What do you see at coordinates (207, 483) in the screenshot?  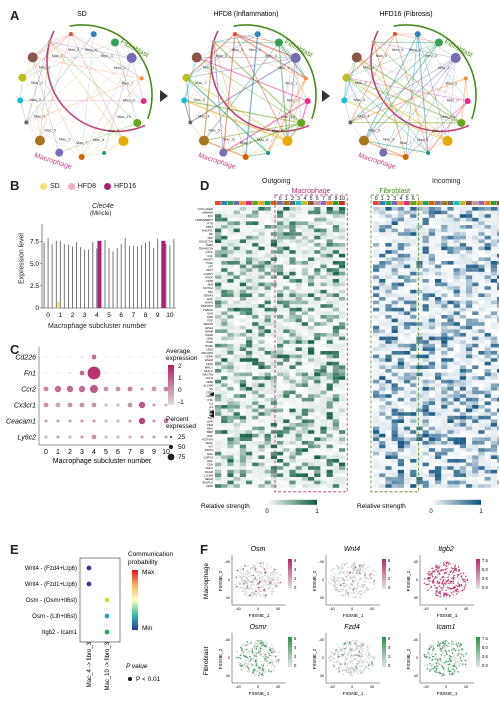 I see `pathway-label: SELPLG` at bounding box center [207, 483].